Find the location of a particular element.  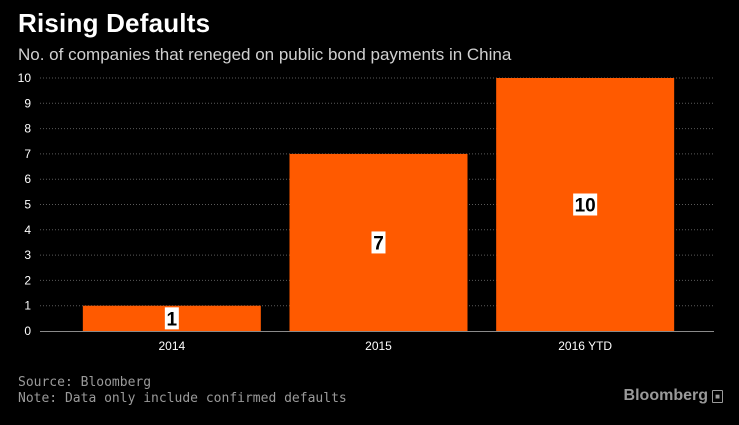

brand-wordmark: Bloomberg is located at coordinates (665, 395).